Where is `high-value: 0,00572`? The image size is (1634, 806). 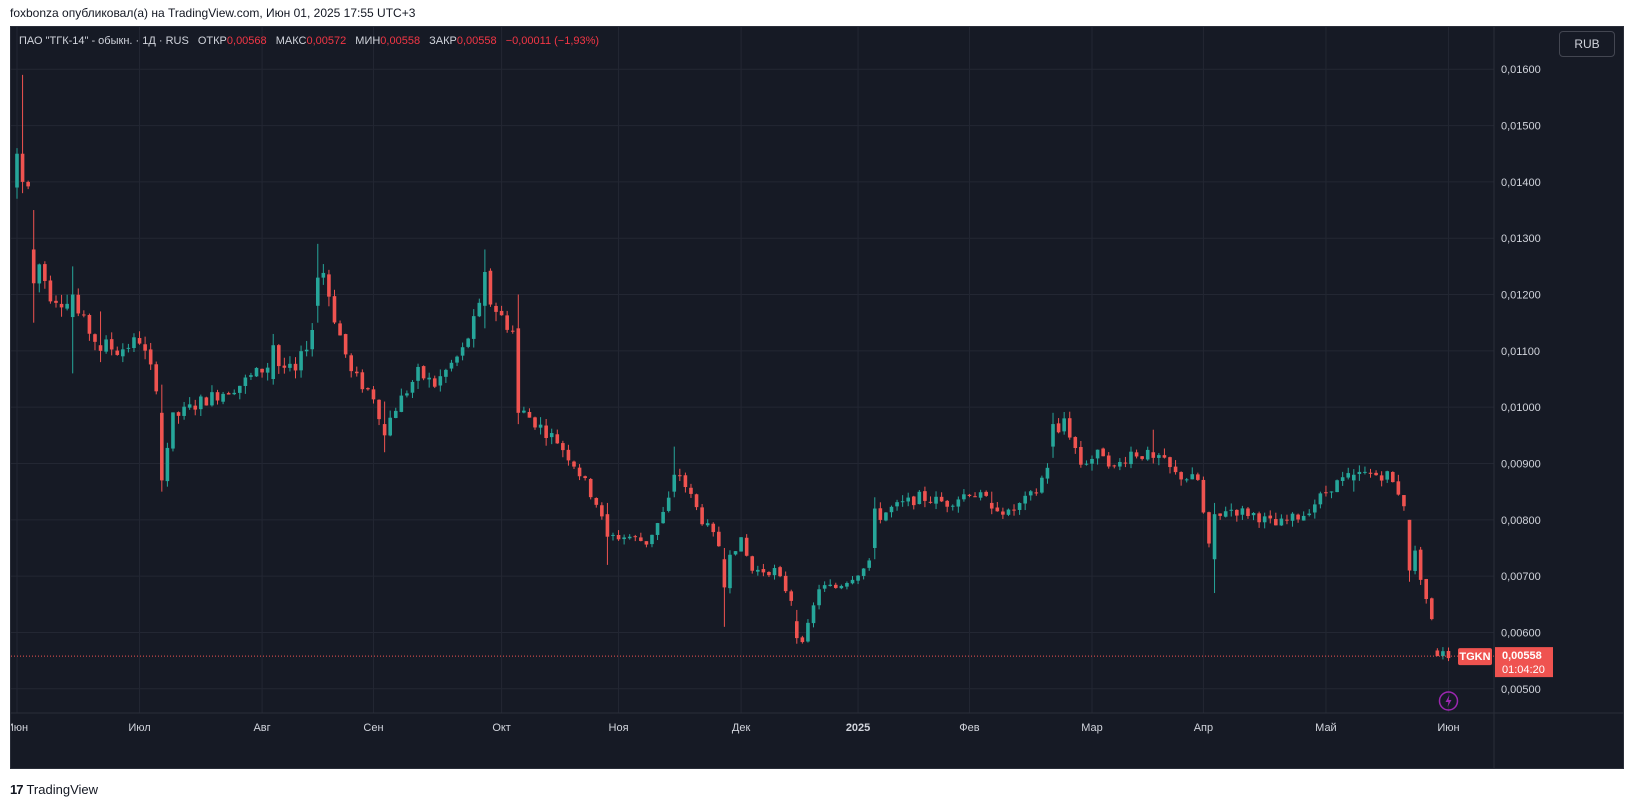 high-value: 0,00572 is located at coordinates (326, 41).